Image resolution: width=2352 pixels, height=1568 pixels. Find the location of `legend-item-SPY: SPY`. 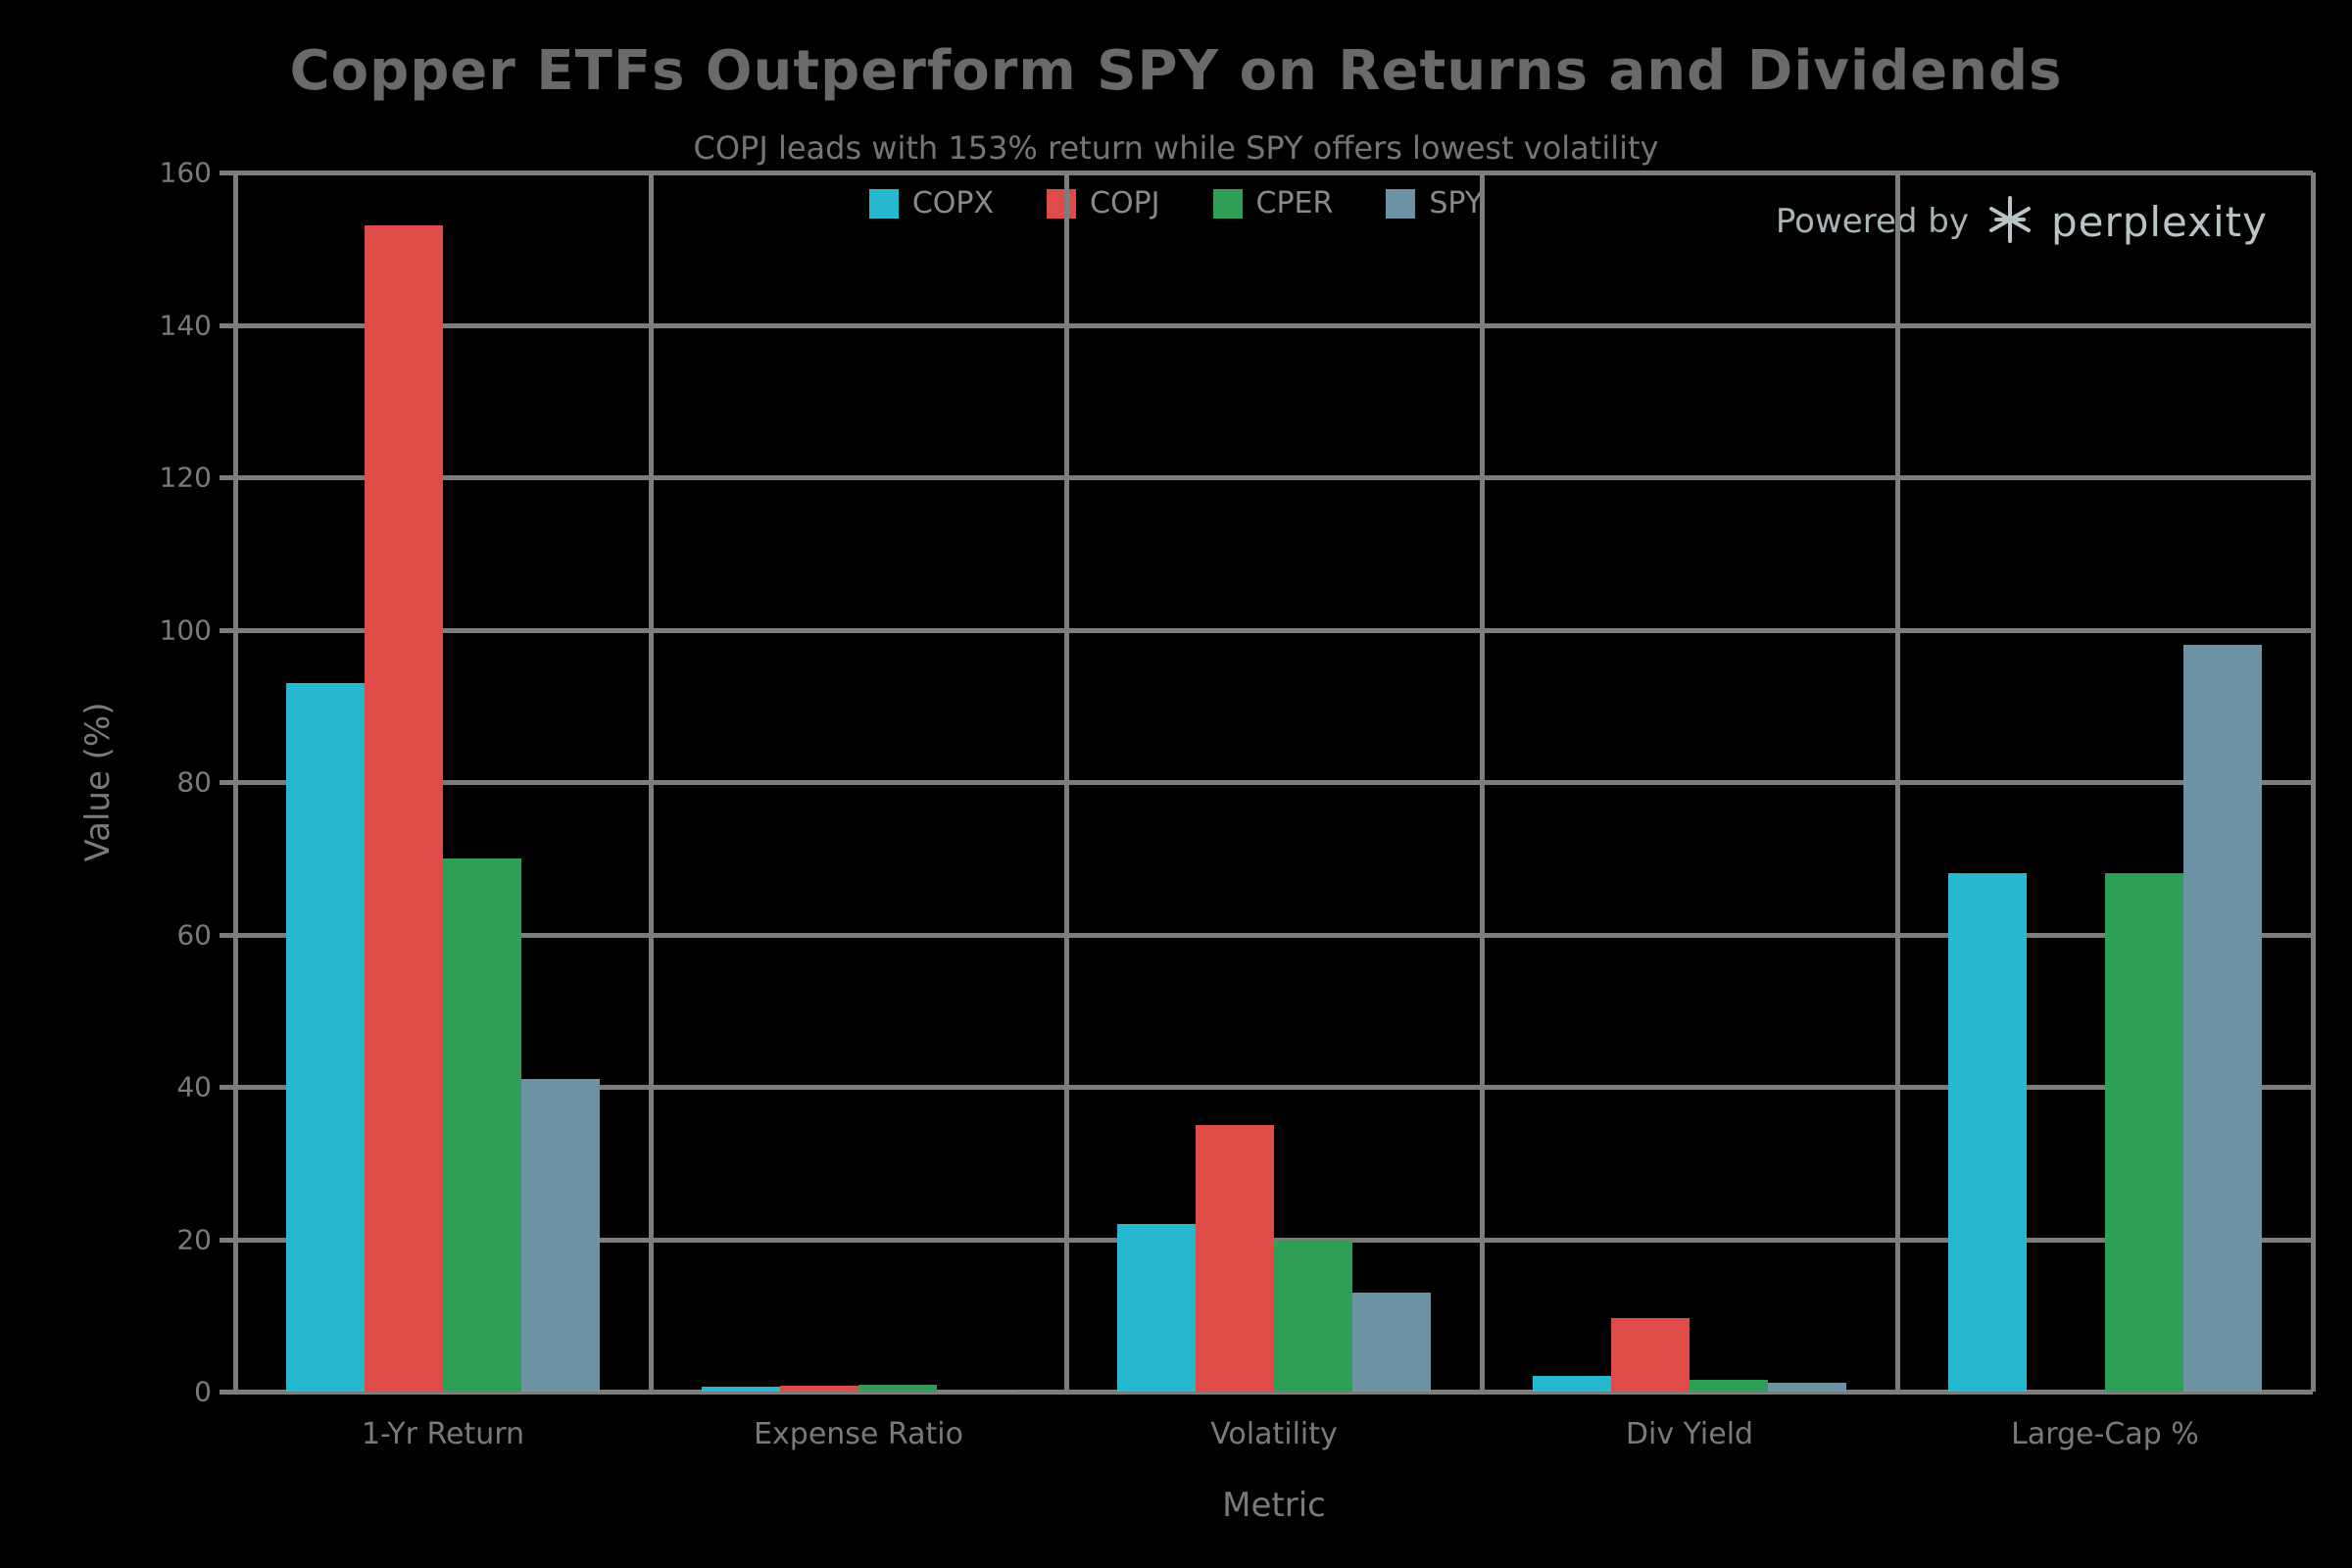

legend-item-SPY: SPY is located at coordinates (1434, 203).